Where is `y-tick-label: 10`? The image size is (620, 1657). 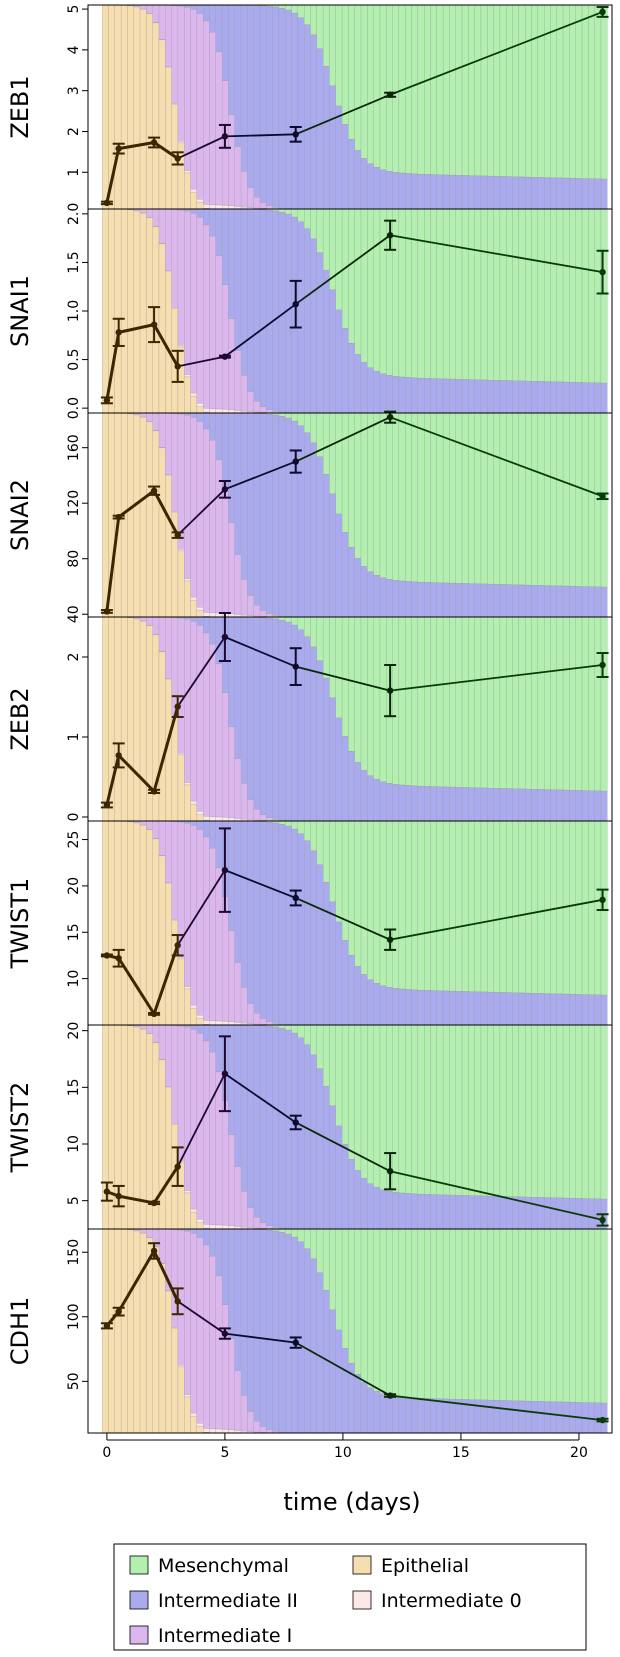
y-tick-label: 10 is located at coordinates (74, 1144).